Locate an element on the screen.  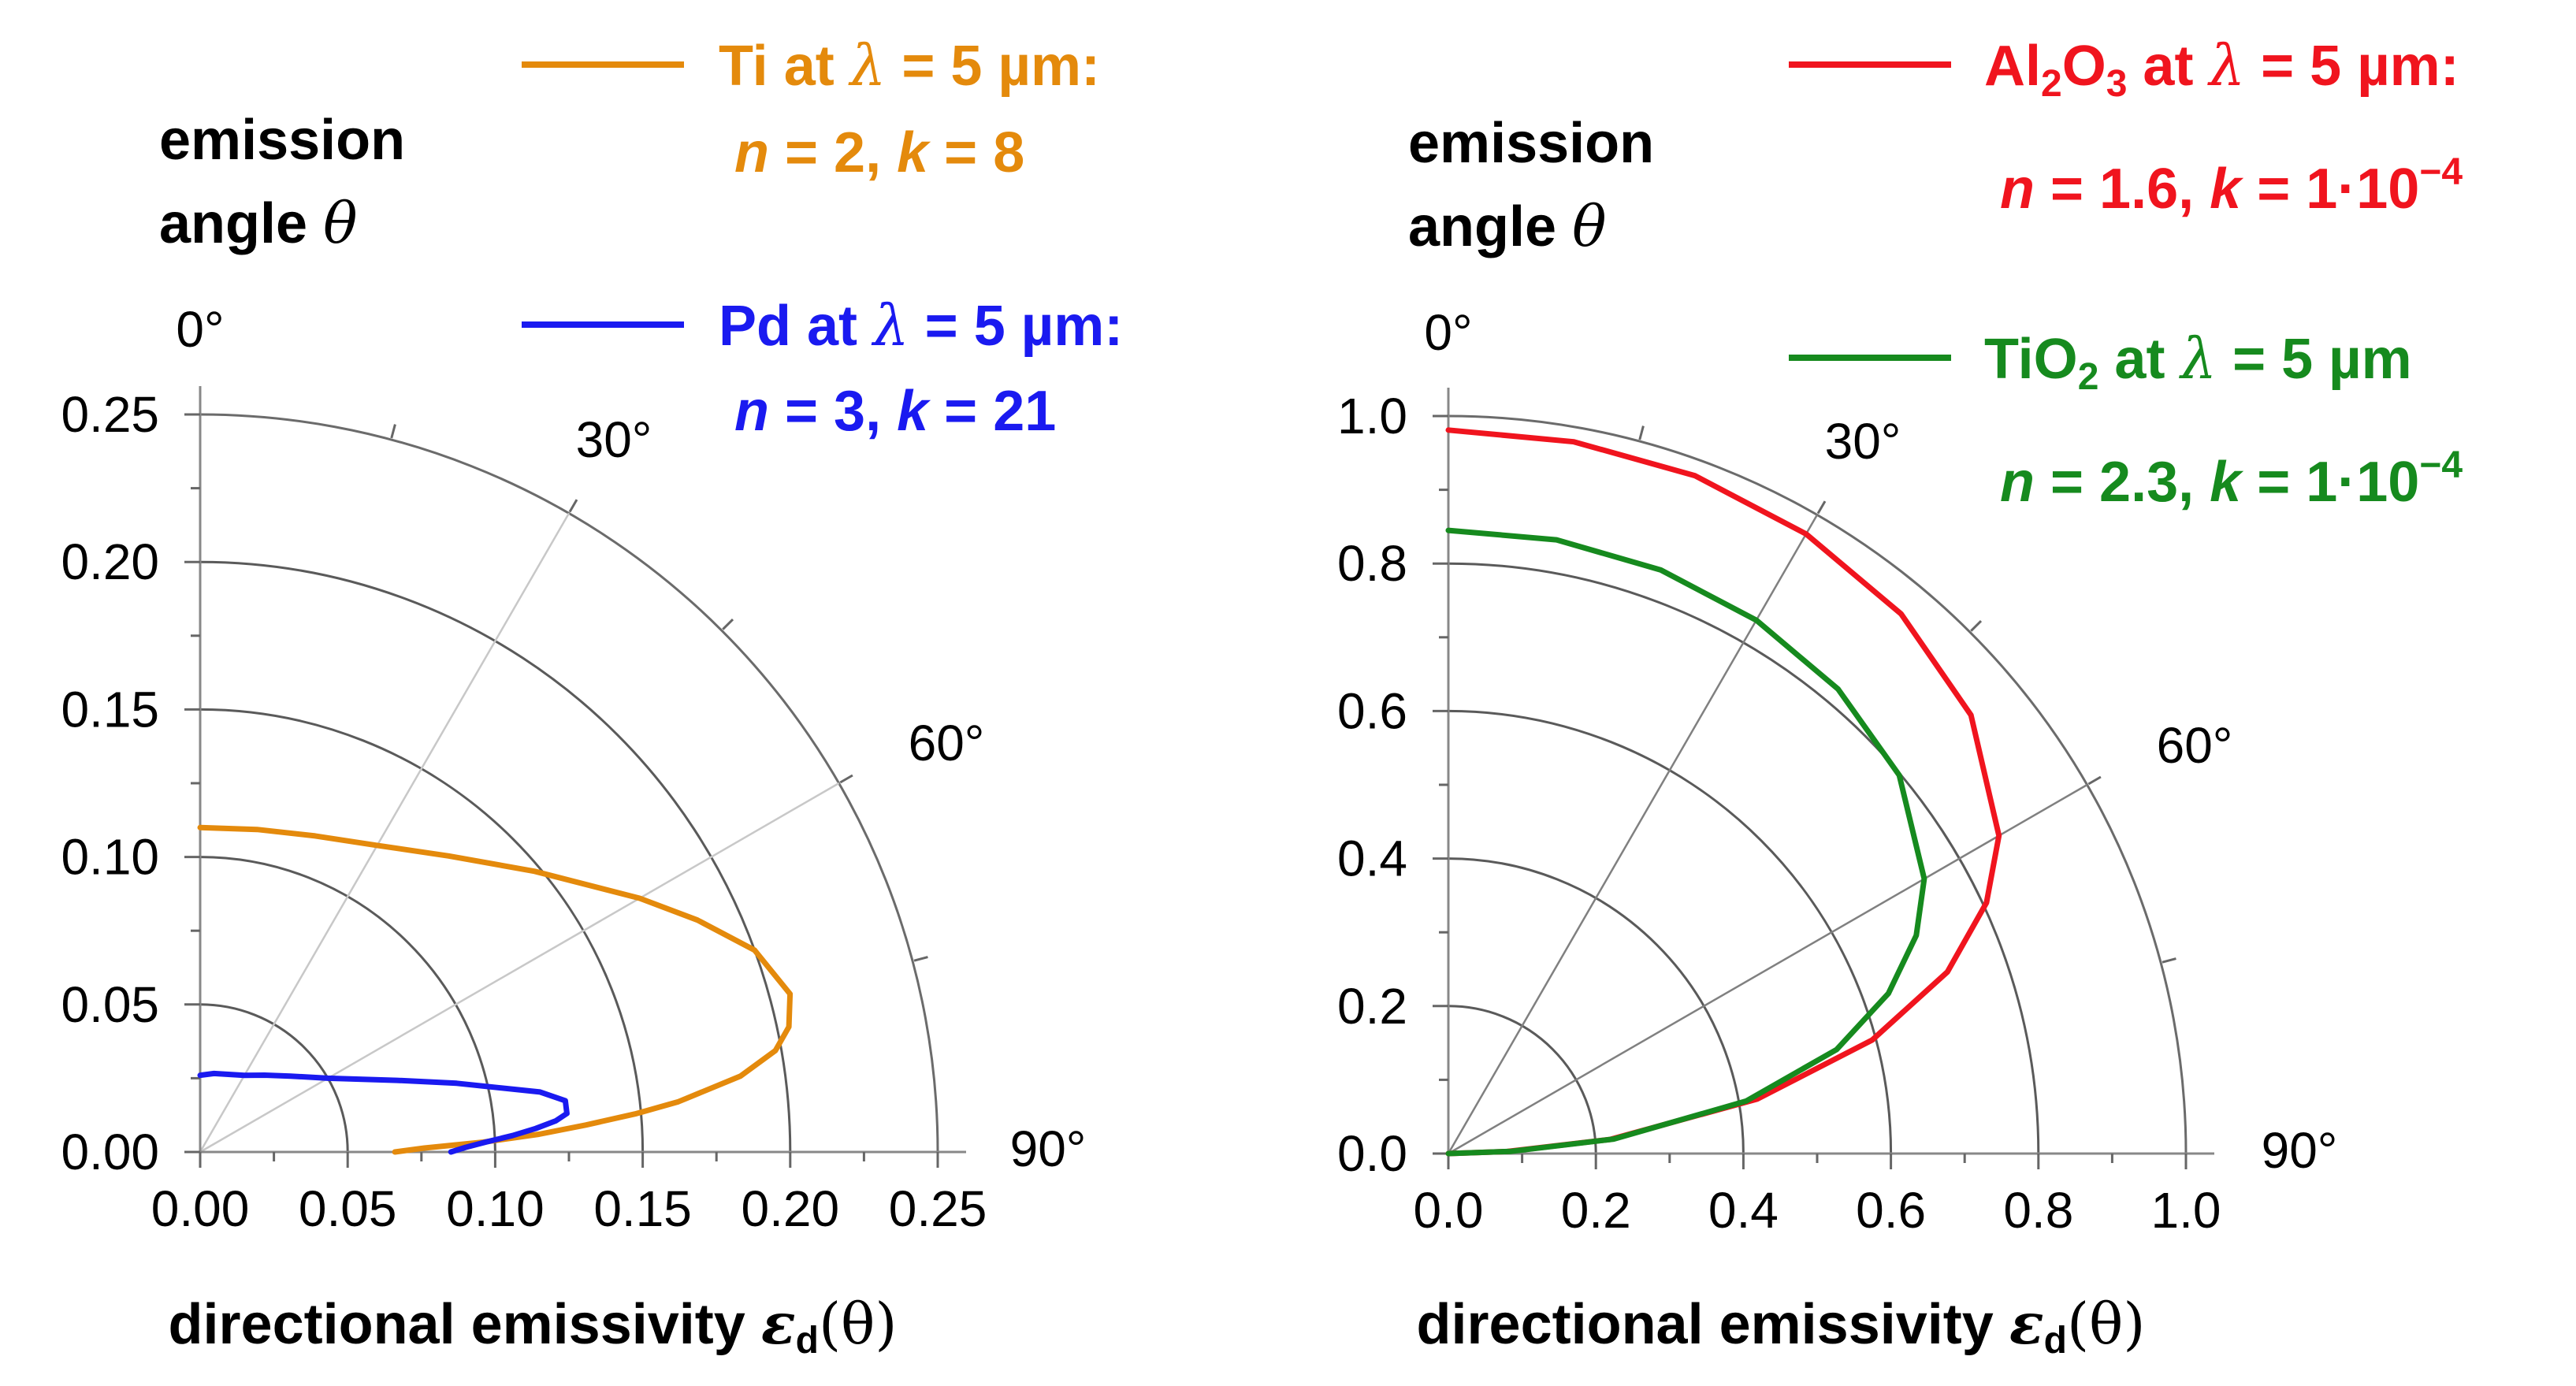
k-value: = 8 is located at coordinates (976, 152).